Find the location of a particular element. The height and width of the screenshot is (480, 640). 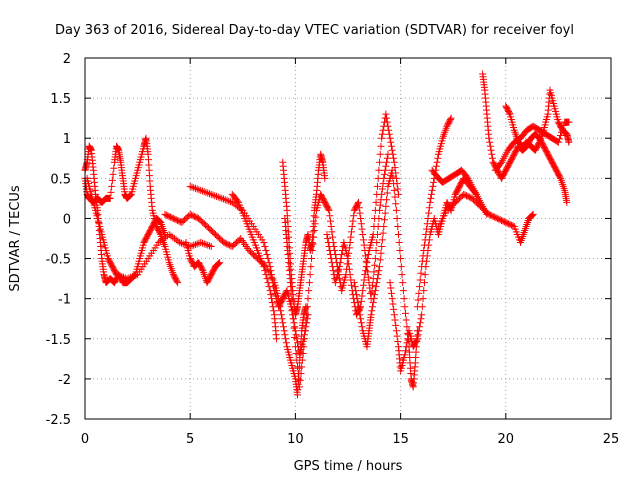

y-tick-label: -1 is located at coordinates (64, 300).